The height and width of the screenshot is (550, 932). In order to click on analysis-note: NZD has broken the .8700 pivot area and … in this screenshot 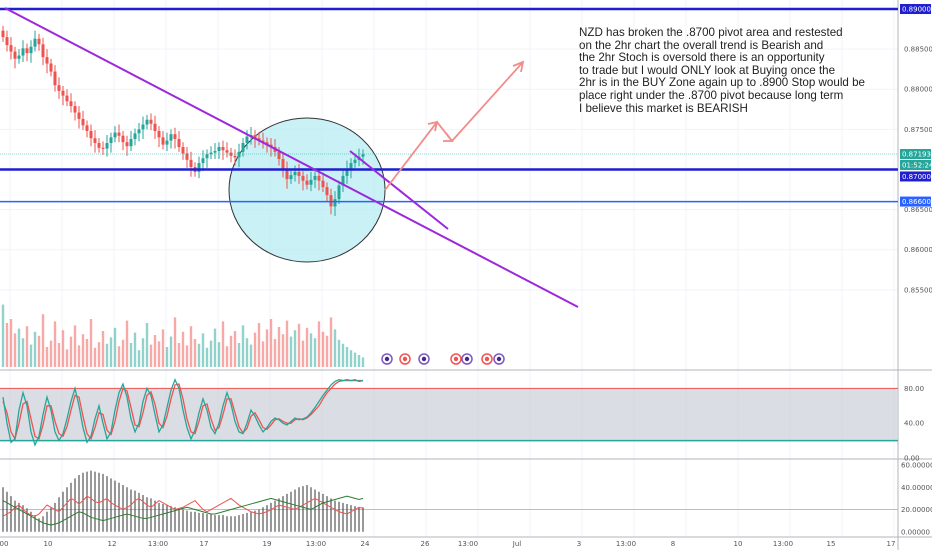, I will do `click(722, 70)`.